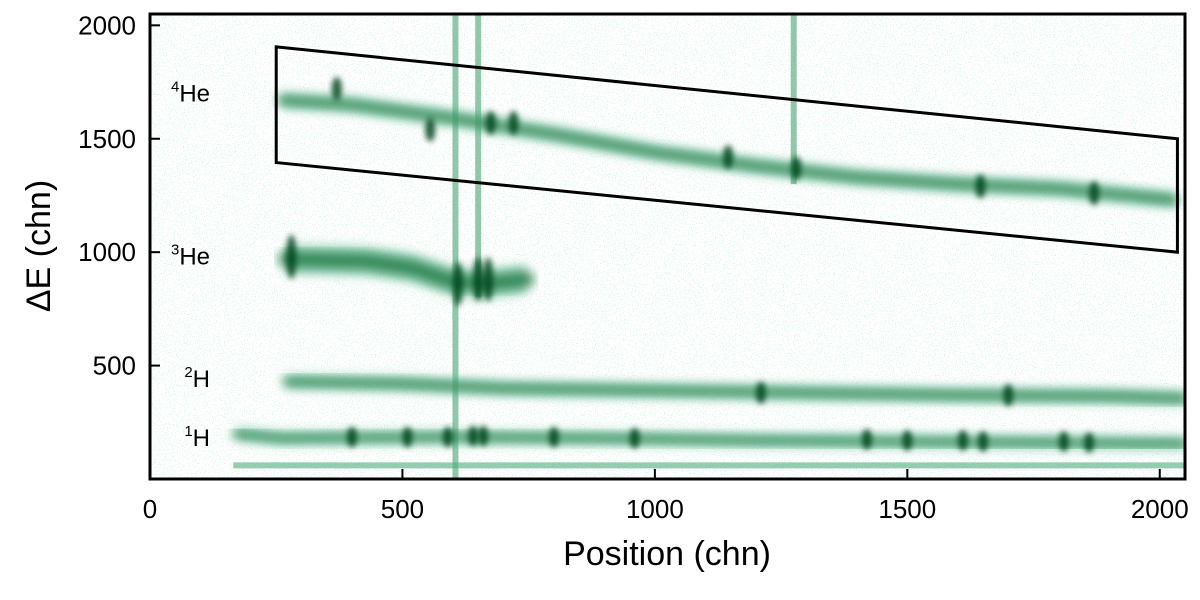 This screenshot has width=1200, height=600. I want to click on ion-label-h1-element: H, so click(201, 438).